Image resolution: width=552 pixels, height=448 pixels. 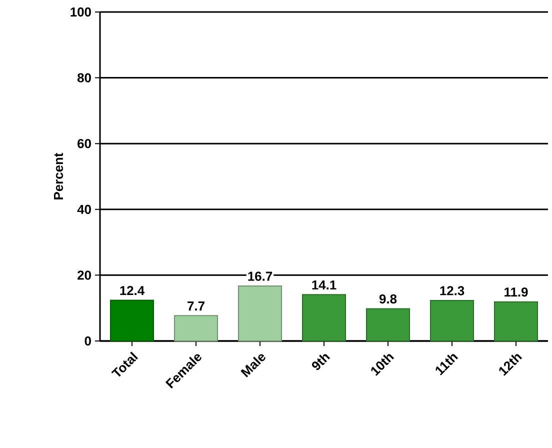 I want to click on x-tick-label: 11th, so click(x=447, y=365).